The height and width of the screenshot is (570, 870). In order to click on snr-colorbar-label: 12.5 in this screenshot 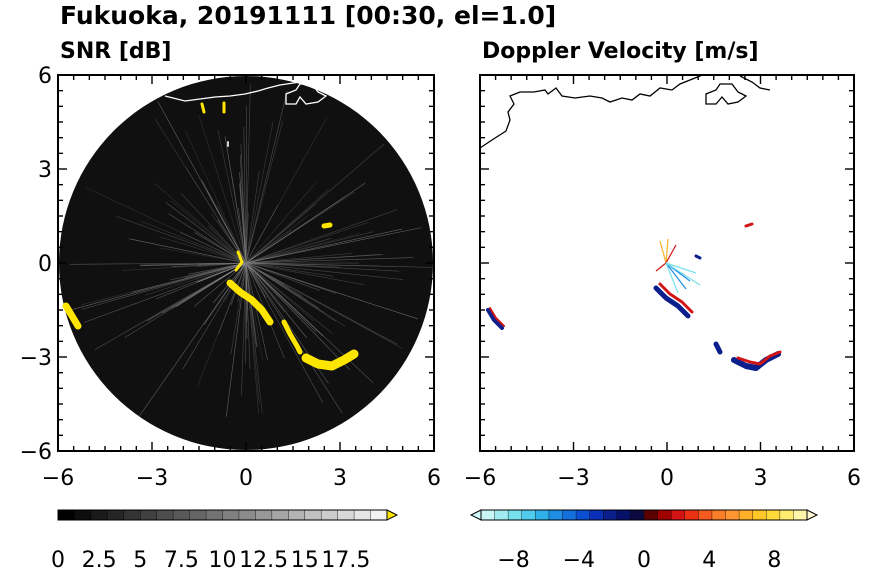, I will do `click(263, 559)`.